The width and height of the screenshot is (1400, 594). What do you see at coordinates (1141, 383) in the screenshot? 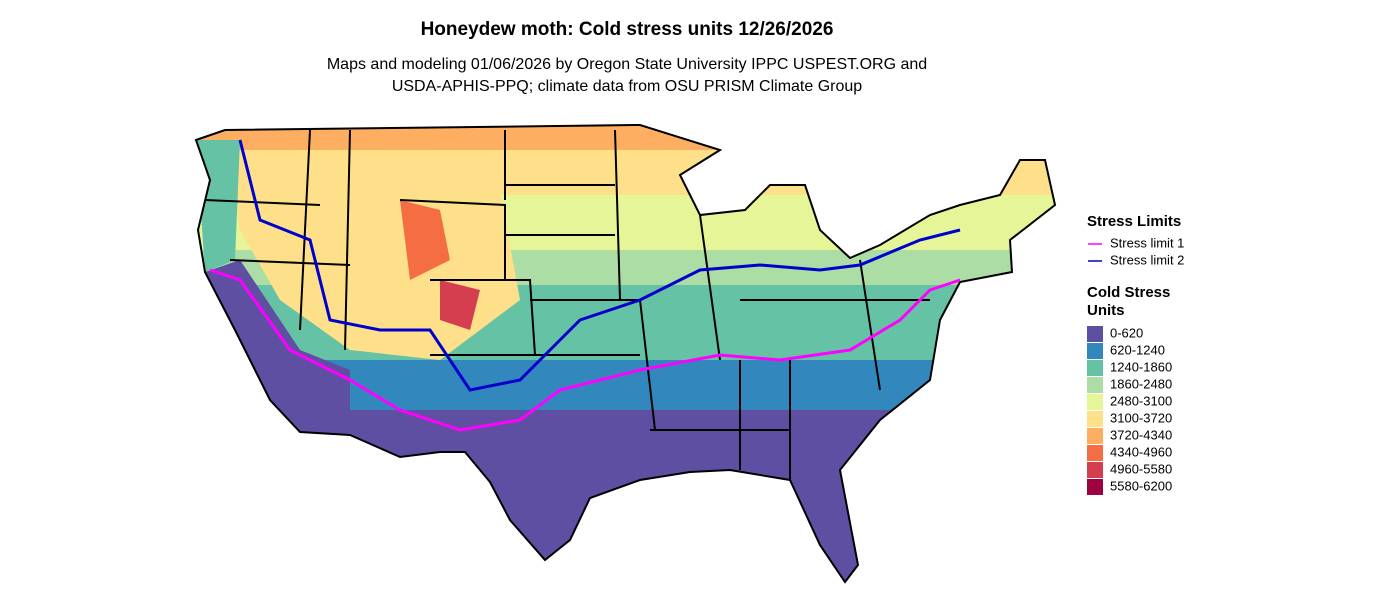
I see `legend-label: 1860-2480` at bounding box center [1141, 383].